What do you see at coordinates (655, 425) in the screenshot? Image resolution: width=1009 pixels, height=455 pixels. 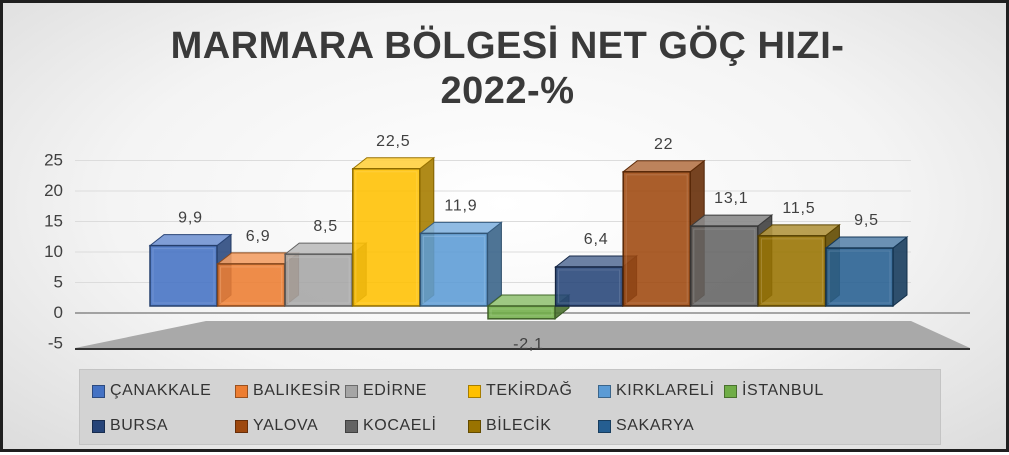 I see `legend-label: SAKARYA` at bounding box center [655, 425].